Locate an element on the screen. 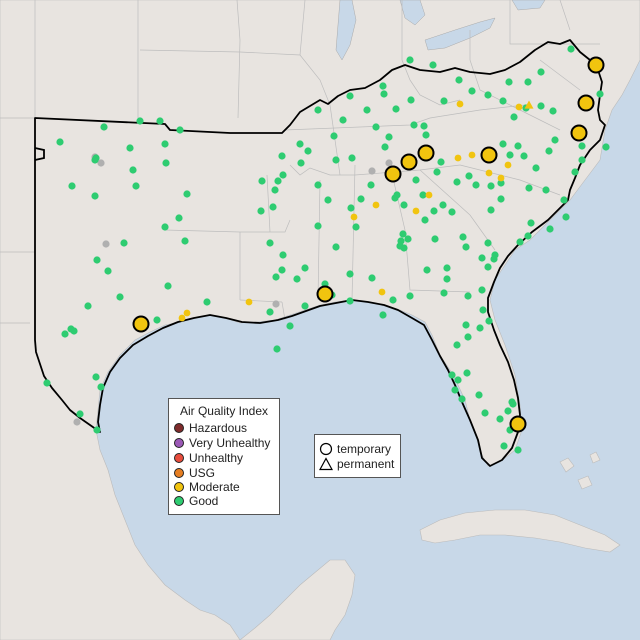 This screenshot has width=640, height=640. permanent-moderate-monitor is located at coordinates (529, 104).